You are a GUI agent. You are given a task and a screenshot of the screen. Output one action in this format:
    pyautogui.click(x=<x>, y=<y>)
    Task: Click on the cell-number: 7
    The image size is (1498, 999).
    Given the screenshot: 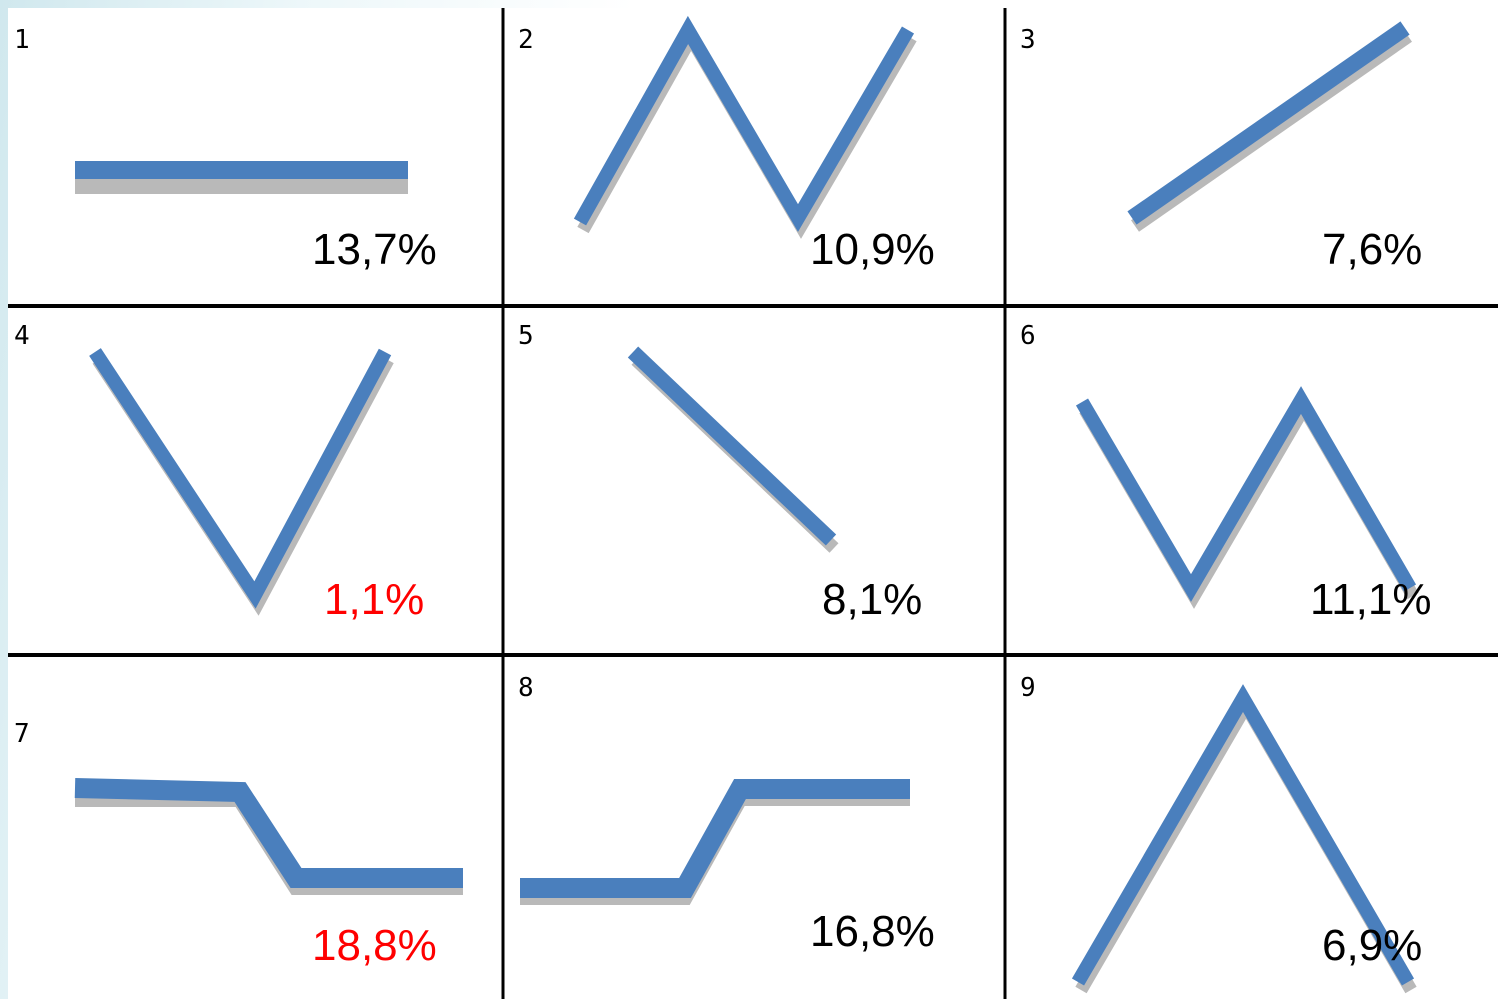 What is the action you would take?
    pyautogui.click(x=22, y=734)
    